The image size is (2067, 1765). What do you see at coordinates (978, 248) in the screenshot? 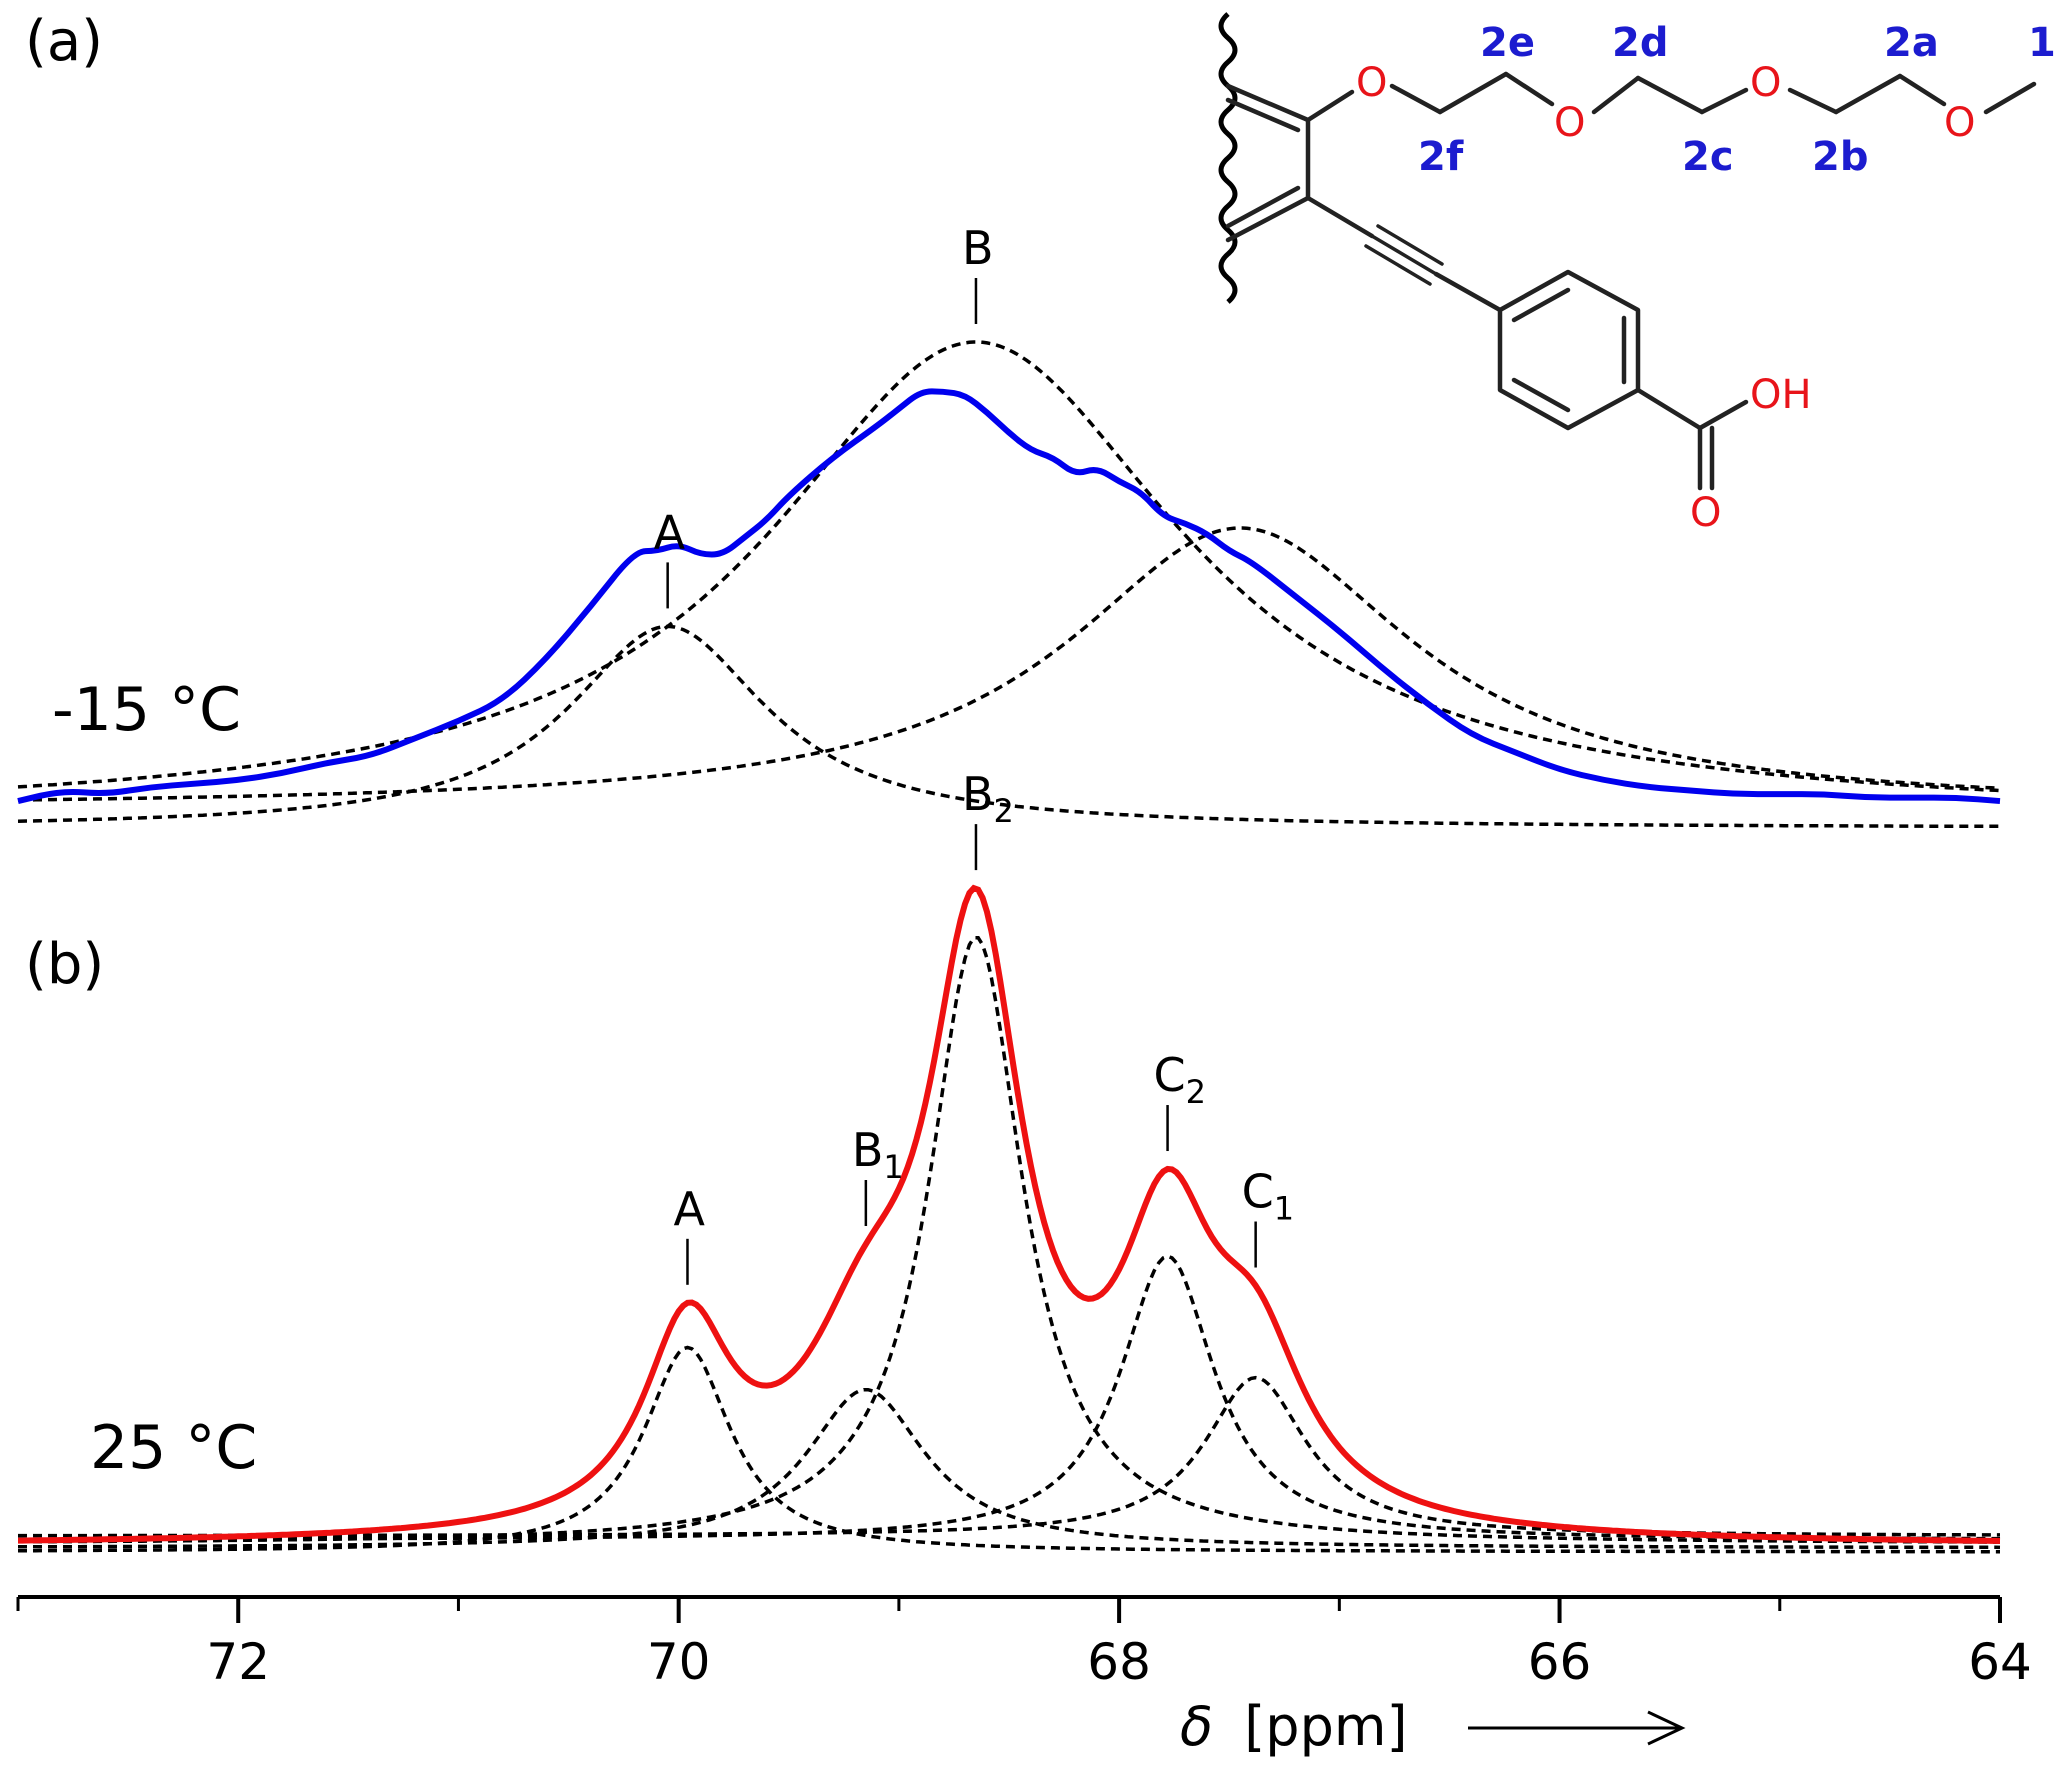
I see `peak-label: B` at bounding box center [978, 248].